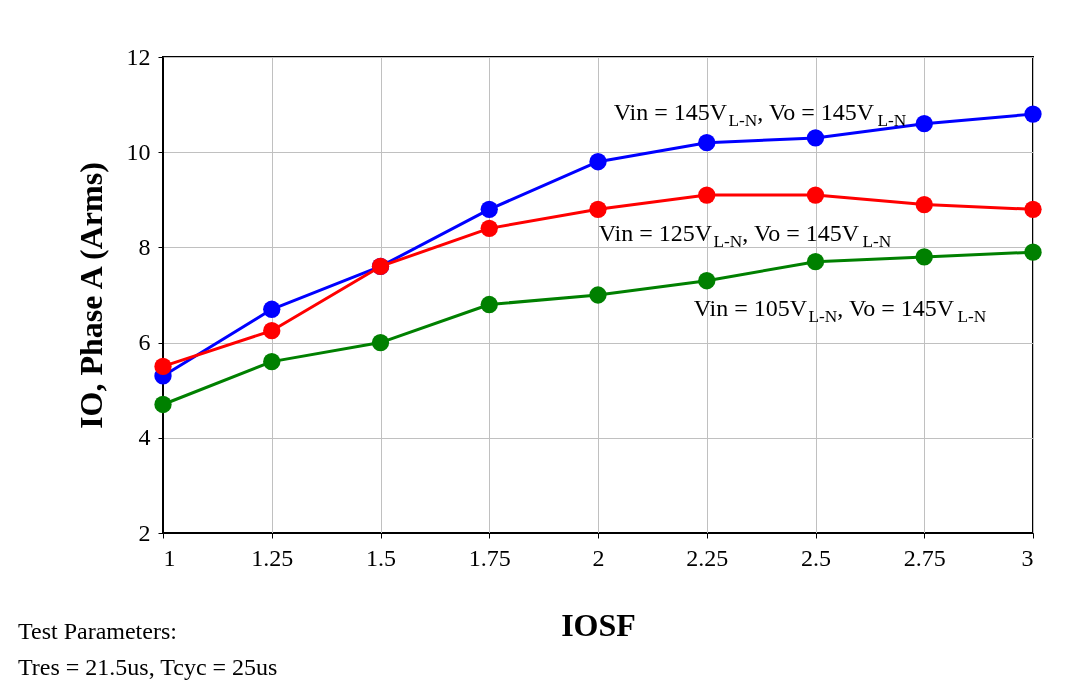 This screenshot has height=693, width=1081. I want to click on x-tick-label: 2.5, so click(816, 557).